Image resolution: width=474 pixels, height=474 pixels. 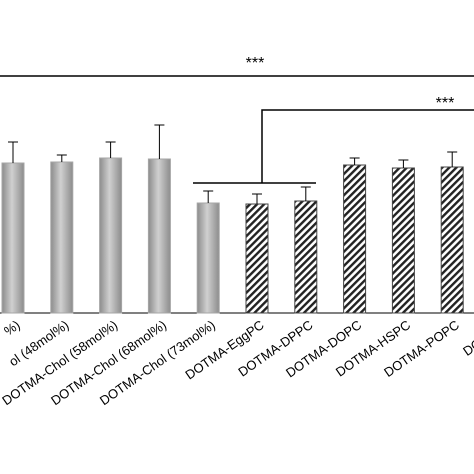 What do you see at coordinates (367, 146) in the screenshot?
I see `significance-bracket` at bounding box center [367, 146].